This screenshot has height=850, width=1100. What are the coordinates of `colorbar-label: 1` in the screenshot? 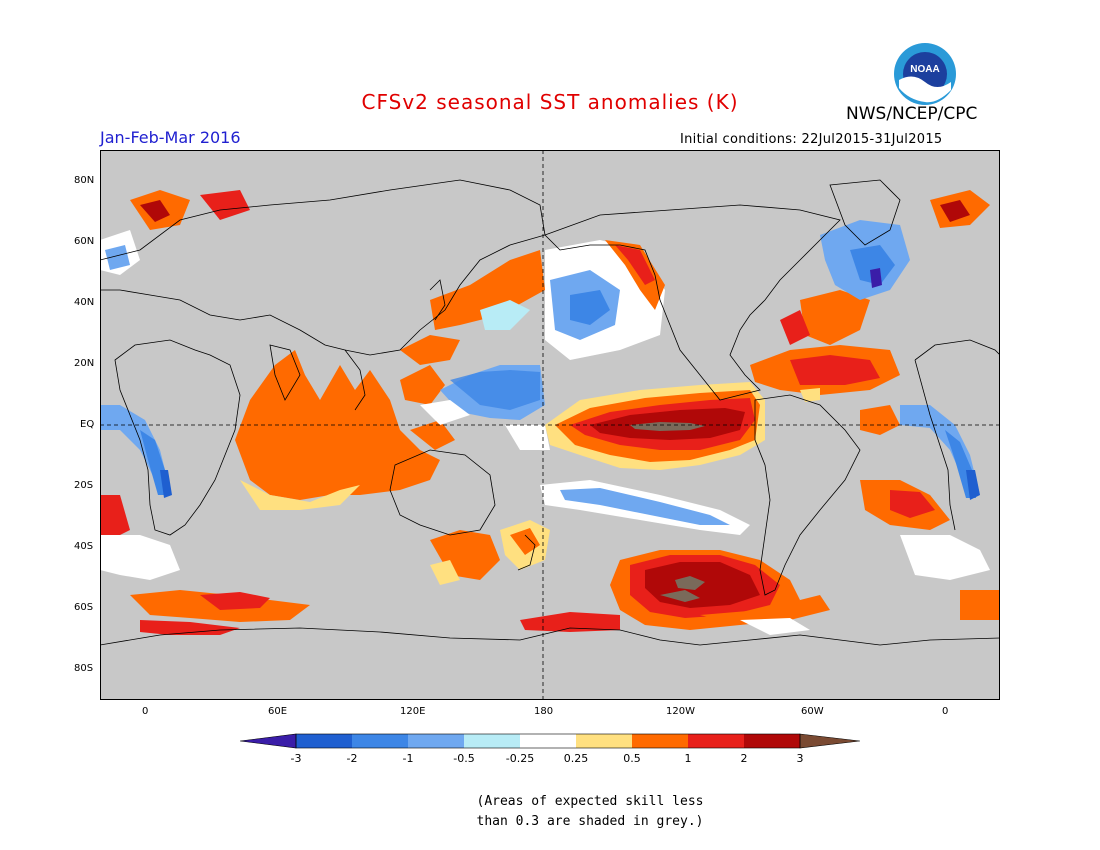 It's located at (688, 758).